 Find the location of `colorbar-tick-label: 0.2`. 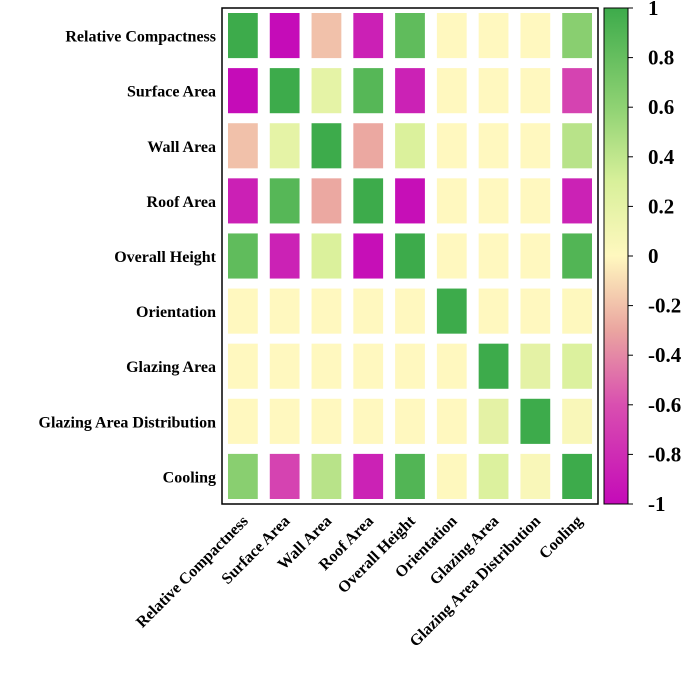

colorbar-tick-label: 0.2 is located at coordinates (661, 206).